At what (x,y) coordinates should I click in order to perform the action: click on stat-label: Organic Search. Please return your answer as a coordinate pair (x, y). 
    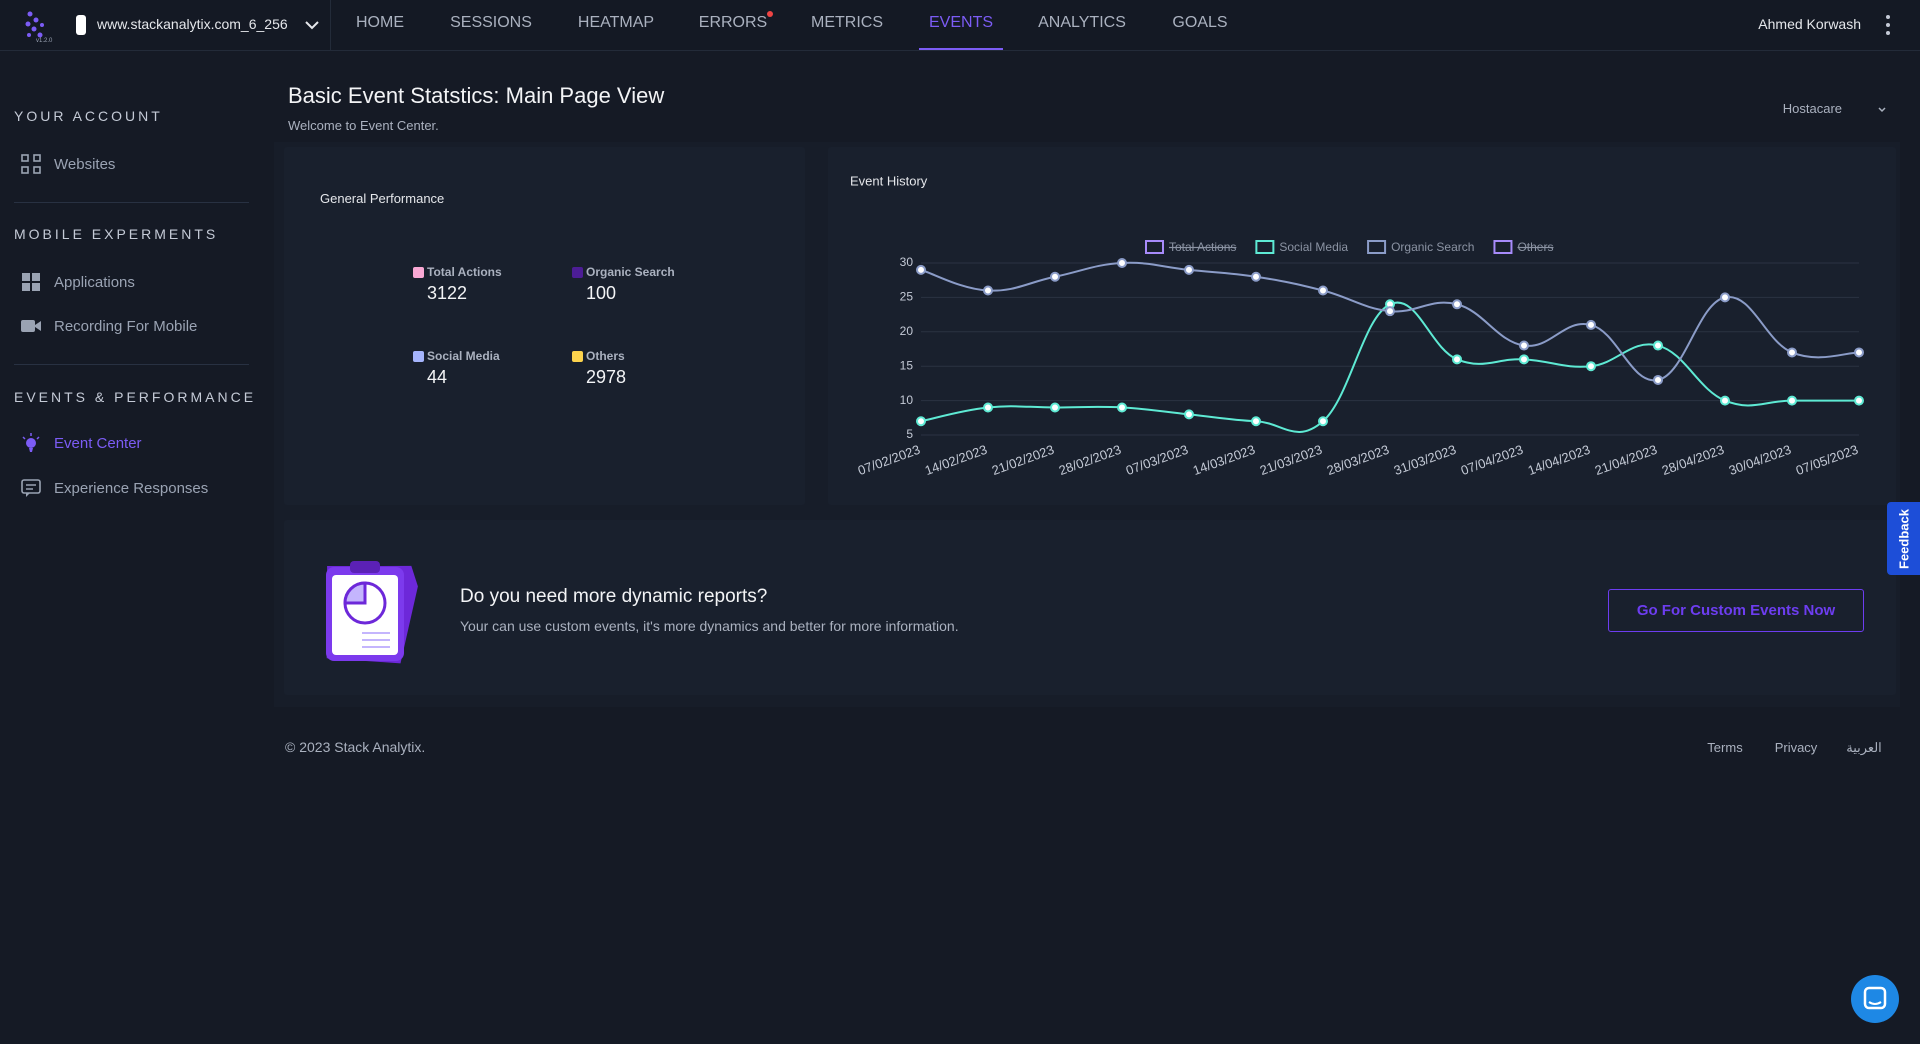
    Looking at the image, I should click on (630, 272).